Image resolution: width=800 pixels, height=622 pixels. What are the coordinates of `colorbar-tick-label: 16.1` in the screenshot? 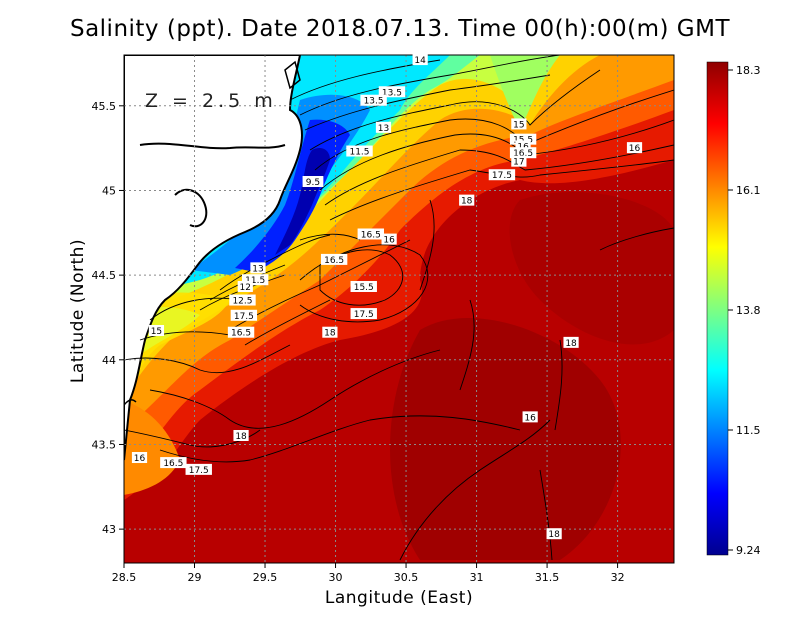 It's located at (748, 190).